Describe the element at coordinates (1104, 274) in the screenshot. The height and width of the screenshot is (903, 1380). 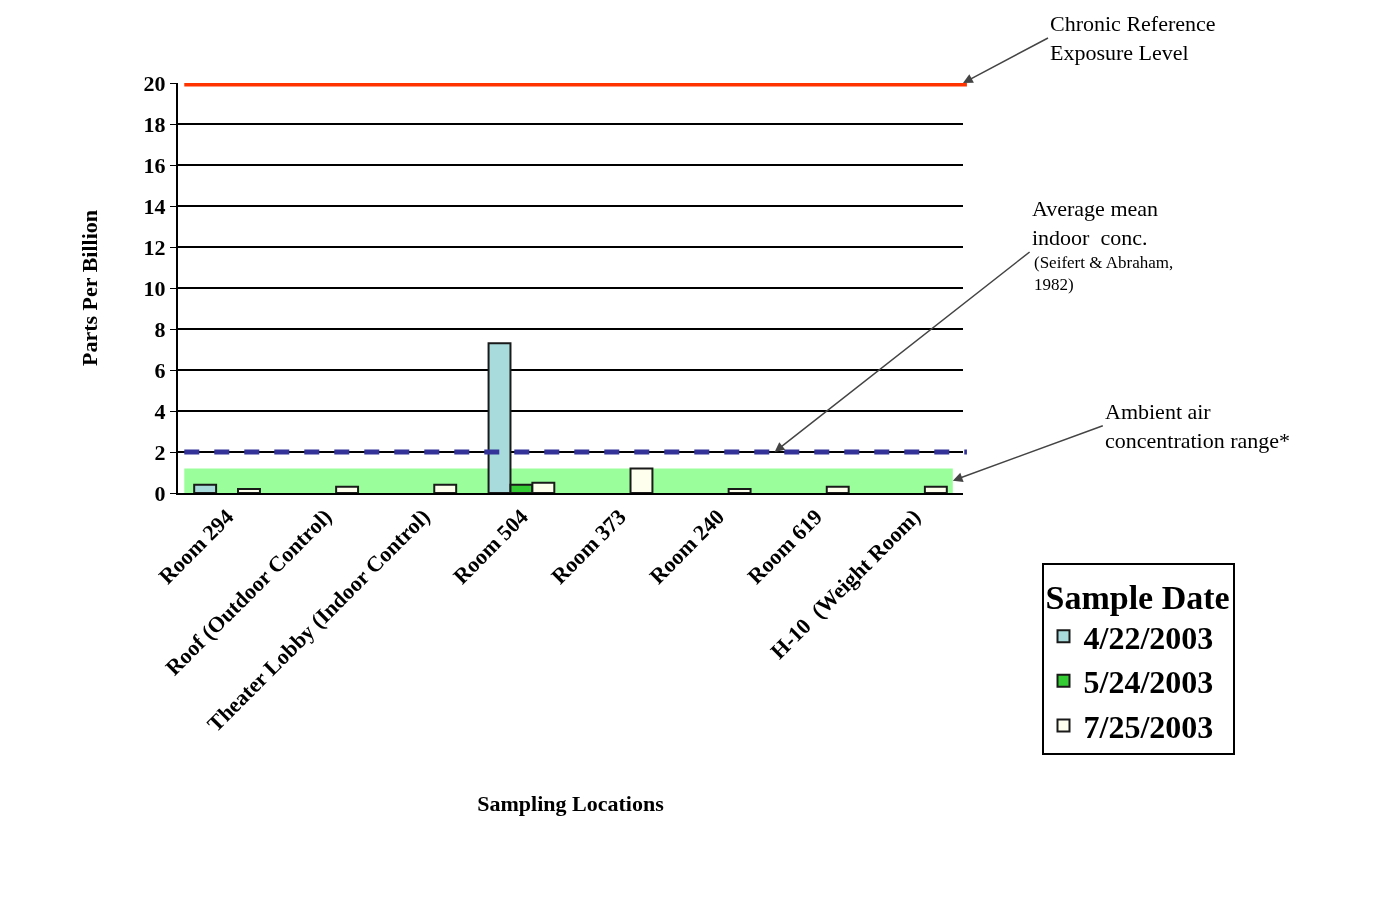
I see `text: (Seifert & Abraham, 1982)` at that location.